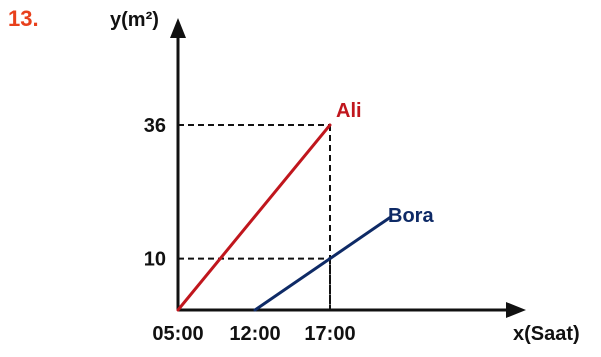 The width and height of the screenshot is (601, 357). Describe the element at coordinates (155, 126) in the screenshot. I see `y-tick-label: 36` at that location.